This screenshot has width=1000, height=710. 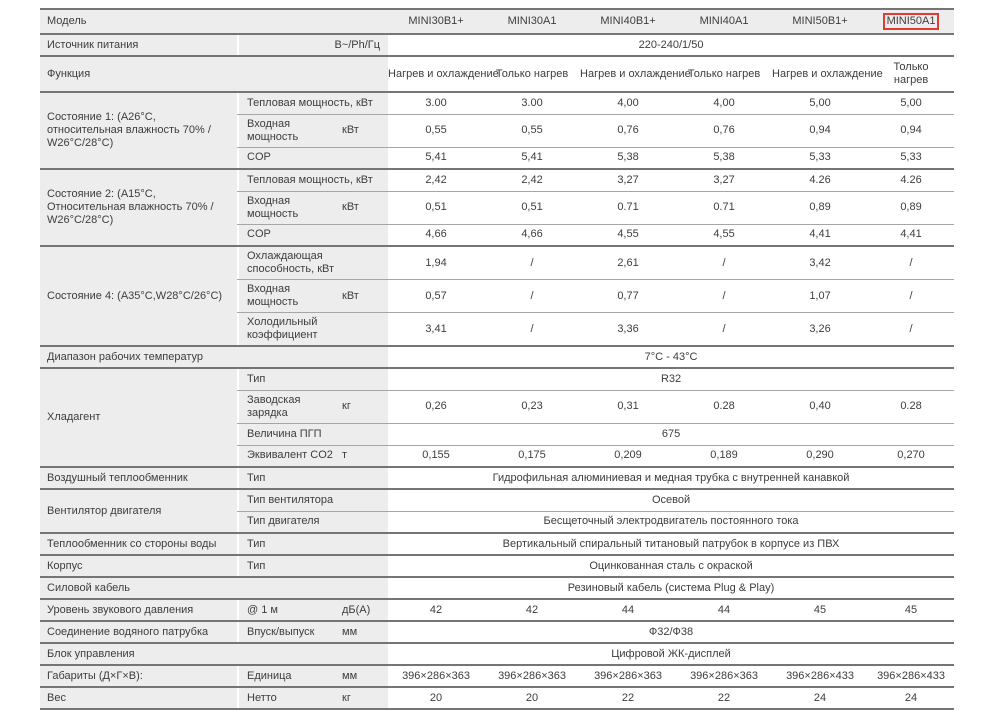 What do you see at coordinates (313, 44) in the screenshot?
I see `sub-label: В~/Ph/Гц` at bounding box center [313, 44].